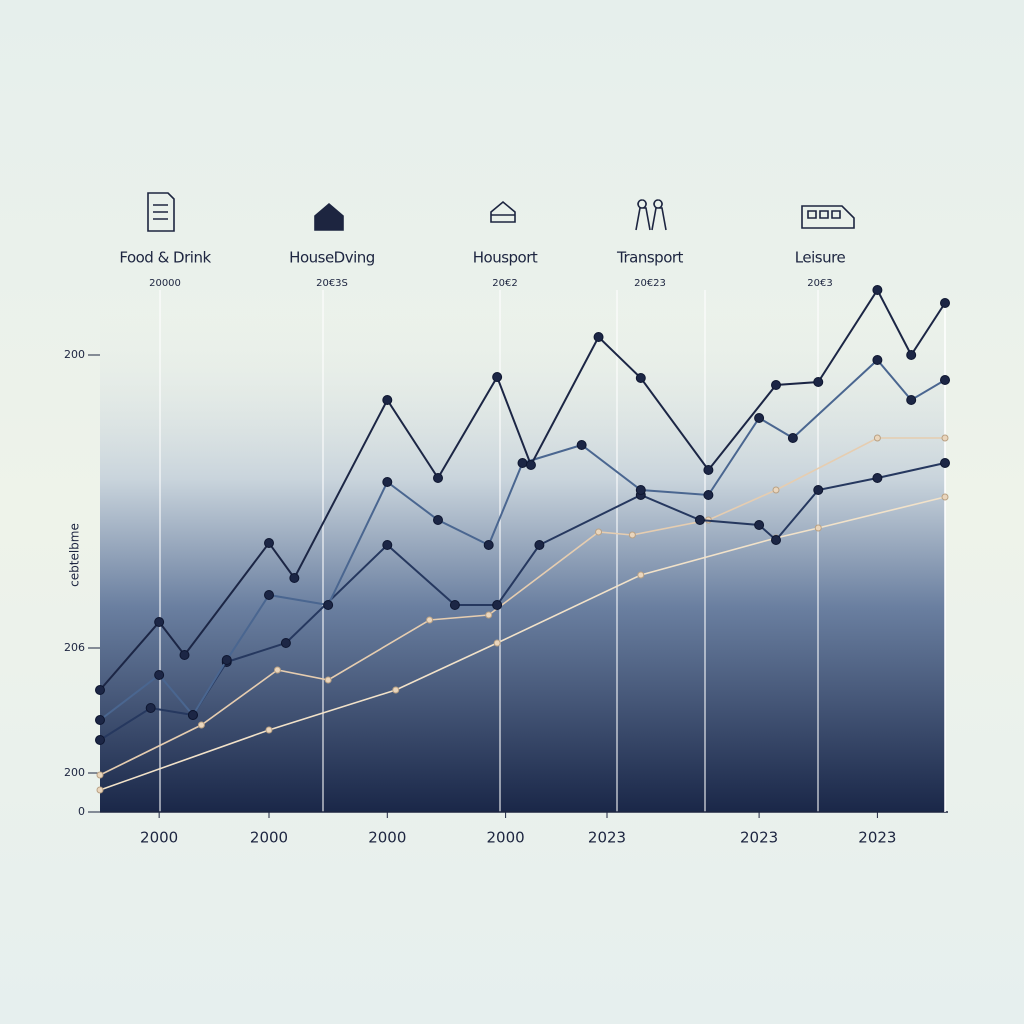 The image size is (1024, 1024). I want to click on header-label: Food & Drink, so click(165, 258).